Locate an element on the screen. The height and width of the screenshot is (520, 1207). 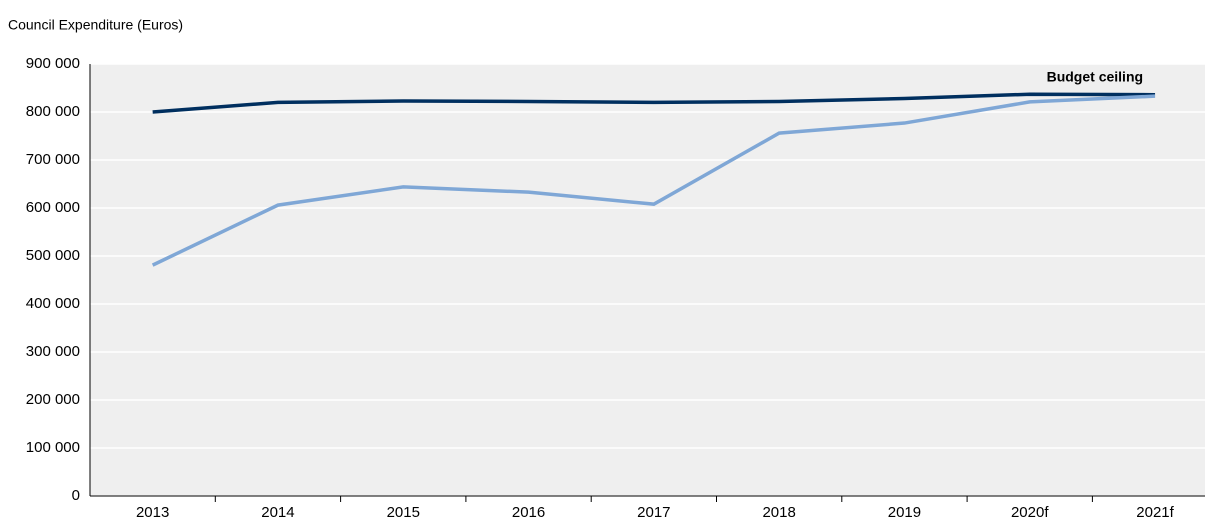
x-tick-label: 2016 is located at coordinates (528, 512).